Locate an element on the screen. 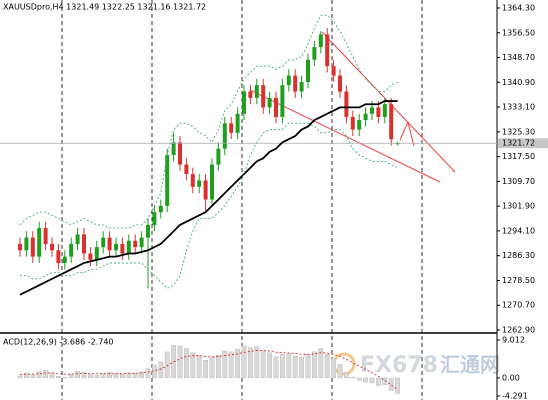 The image size is (548, 400). y-tick-label: 1309.70 is located at coordinates (518, 181).